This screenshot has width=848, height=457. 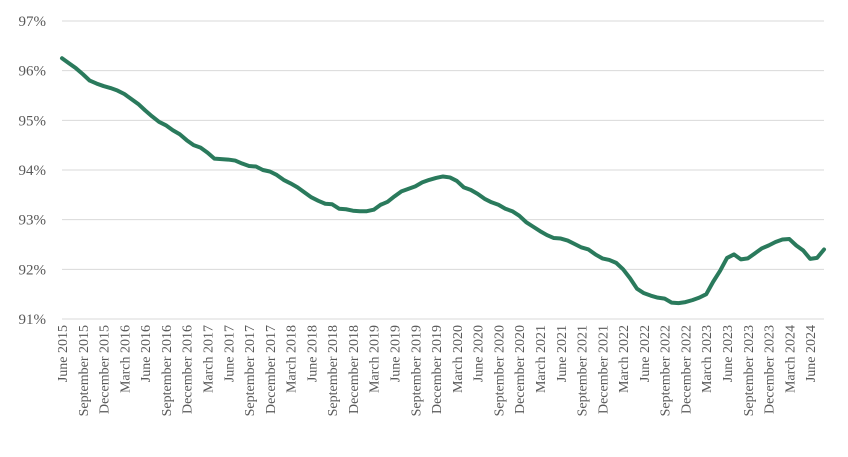 What do you see at coordinates (770, 369) in the screenshot?
I see `x-tick-label: December 2023` at bounding box center [770, 369].